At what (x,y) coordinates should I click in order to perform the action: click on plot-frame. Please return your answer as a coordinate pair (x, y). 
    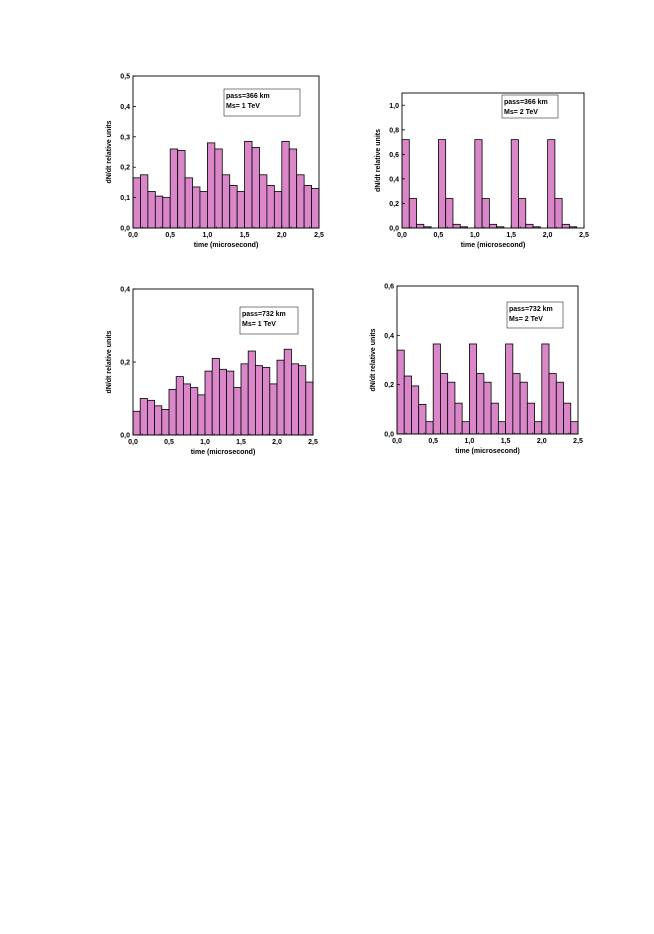
    Looking at the image, I should click on (487, 360).